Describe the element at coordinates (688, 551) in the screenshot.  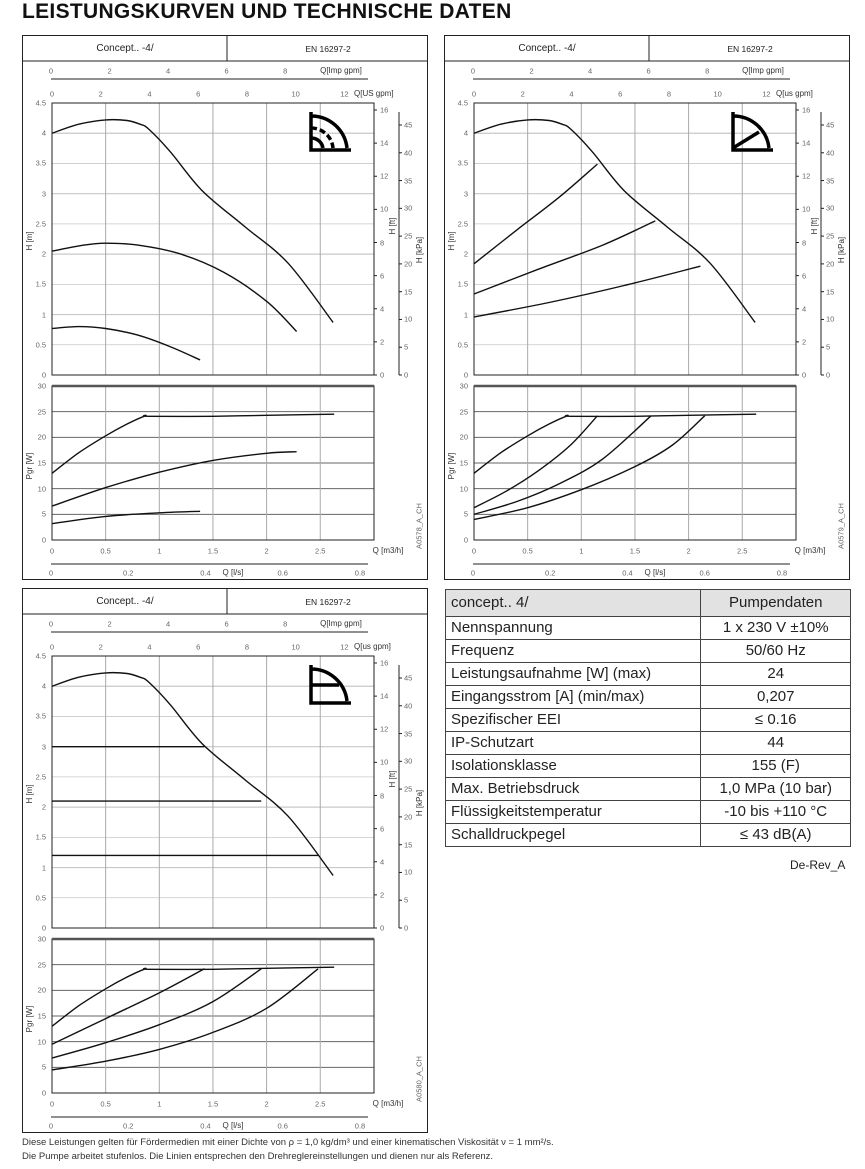
I see `q-tick-label: 2` at that location.